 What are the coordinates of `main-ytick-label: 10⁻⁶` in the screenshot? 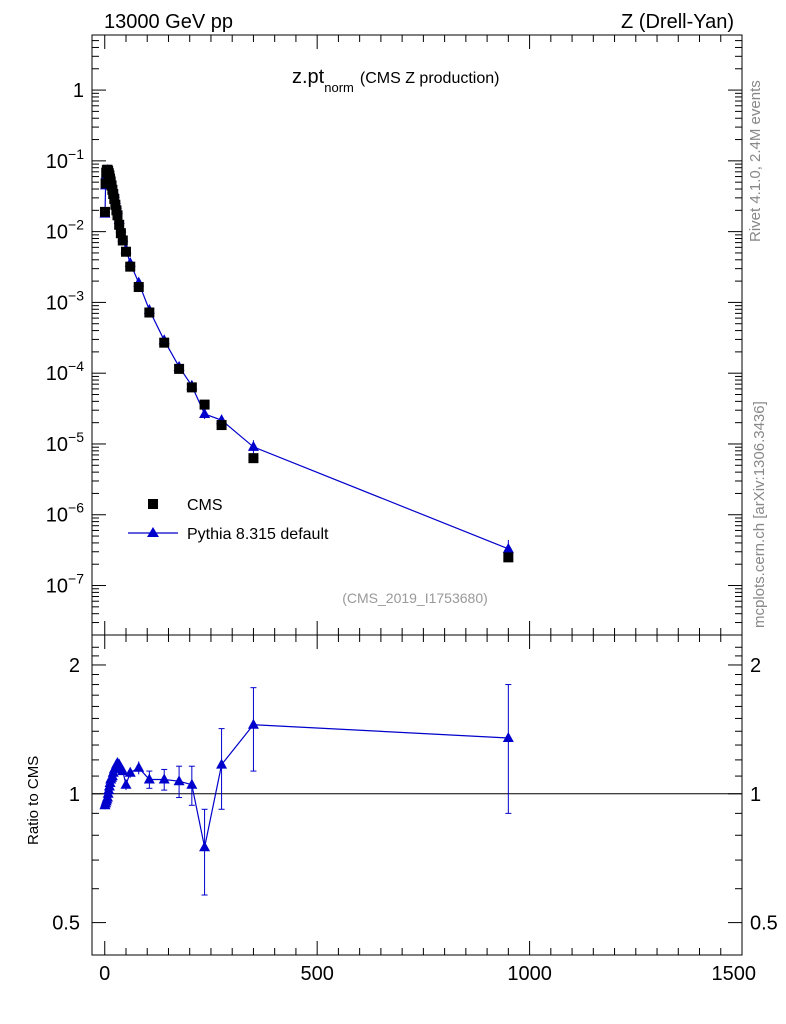 It's located at (65, 513).